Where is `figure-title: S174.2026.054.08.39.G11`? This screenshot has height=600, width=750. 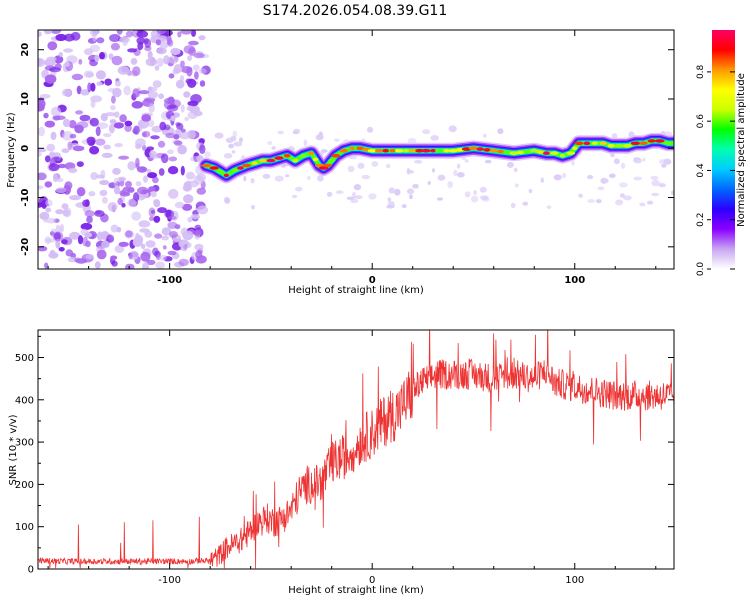
figure-title: S174.2026.054.08.39.G11 is located at coordinates (355, 11).